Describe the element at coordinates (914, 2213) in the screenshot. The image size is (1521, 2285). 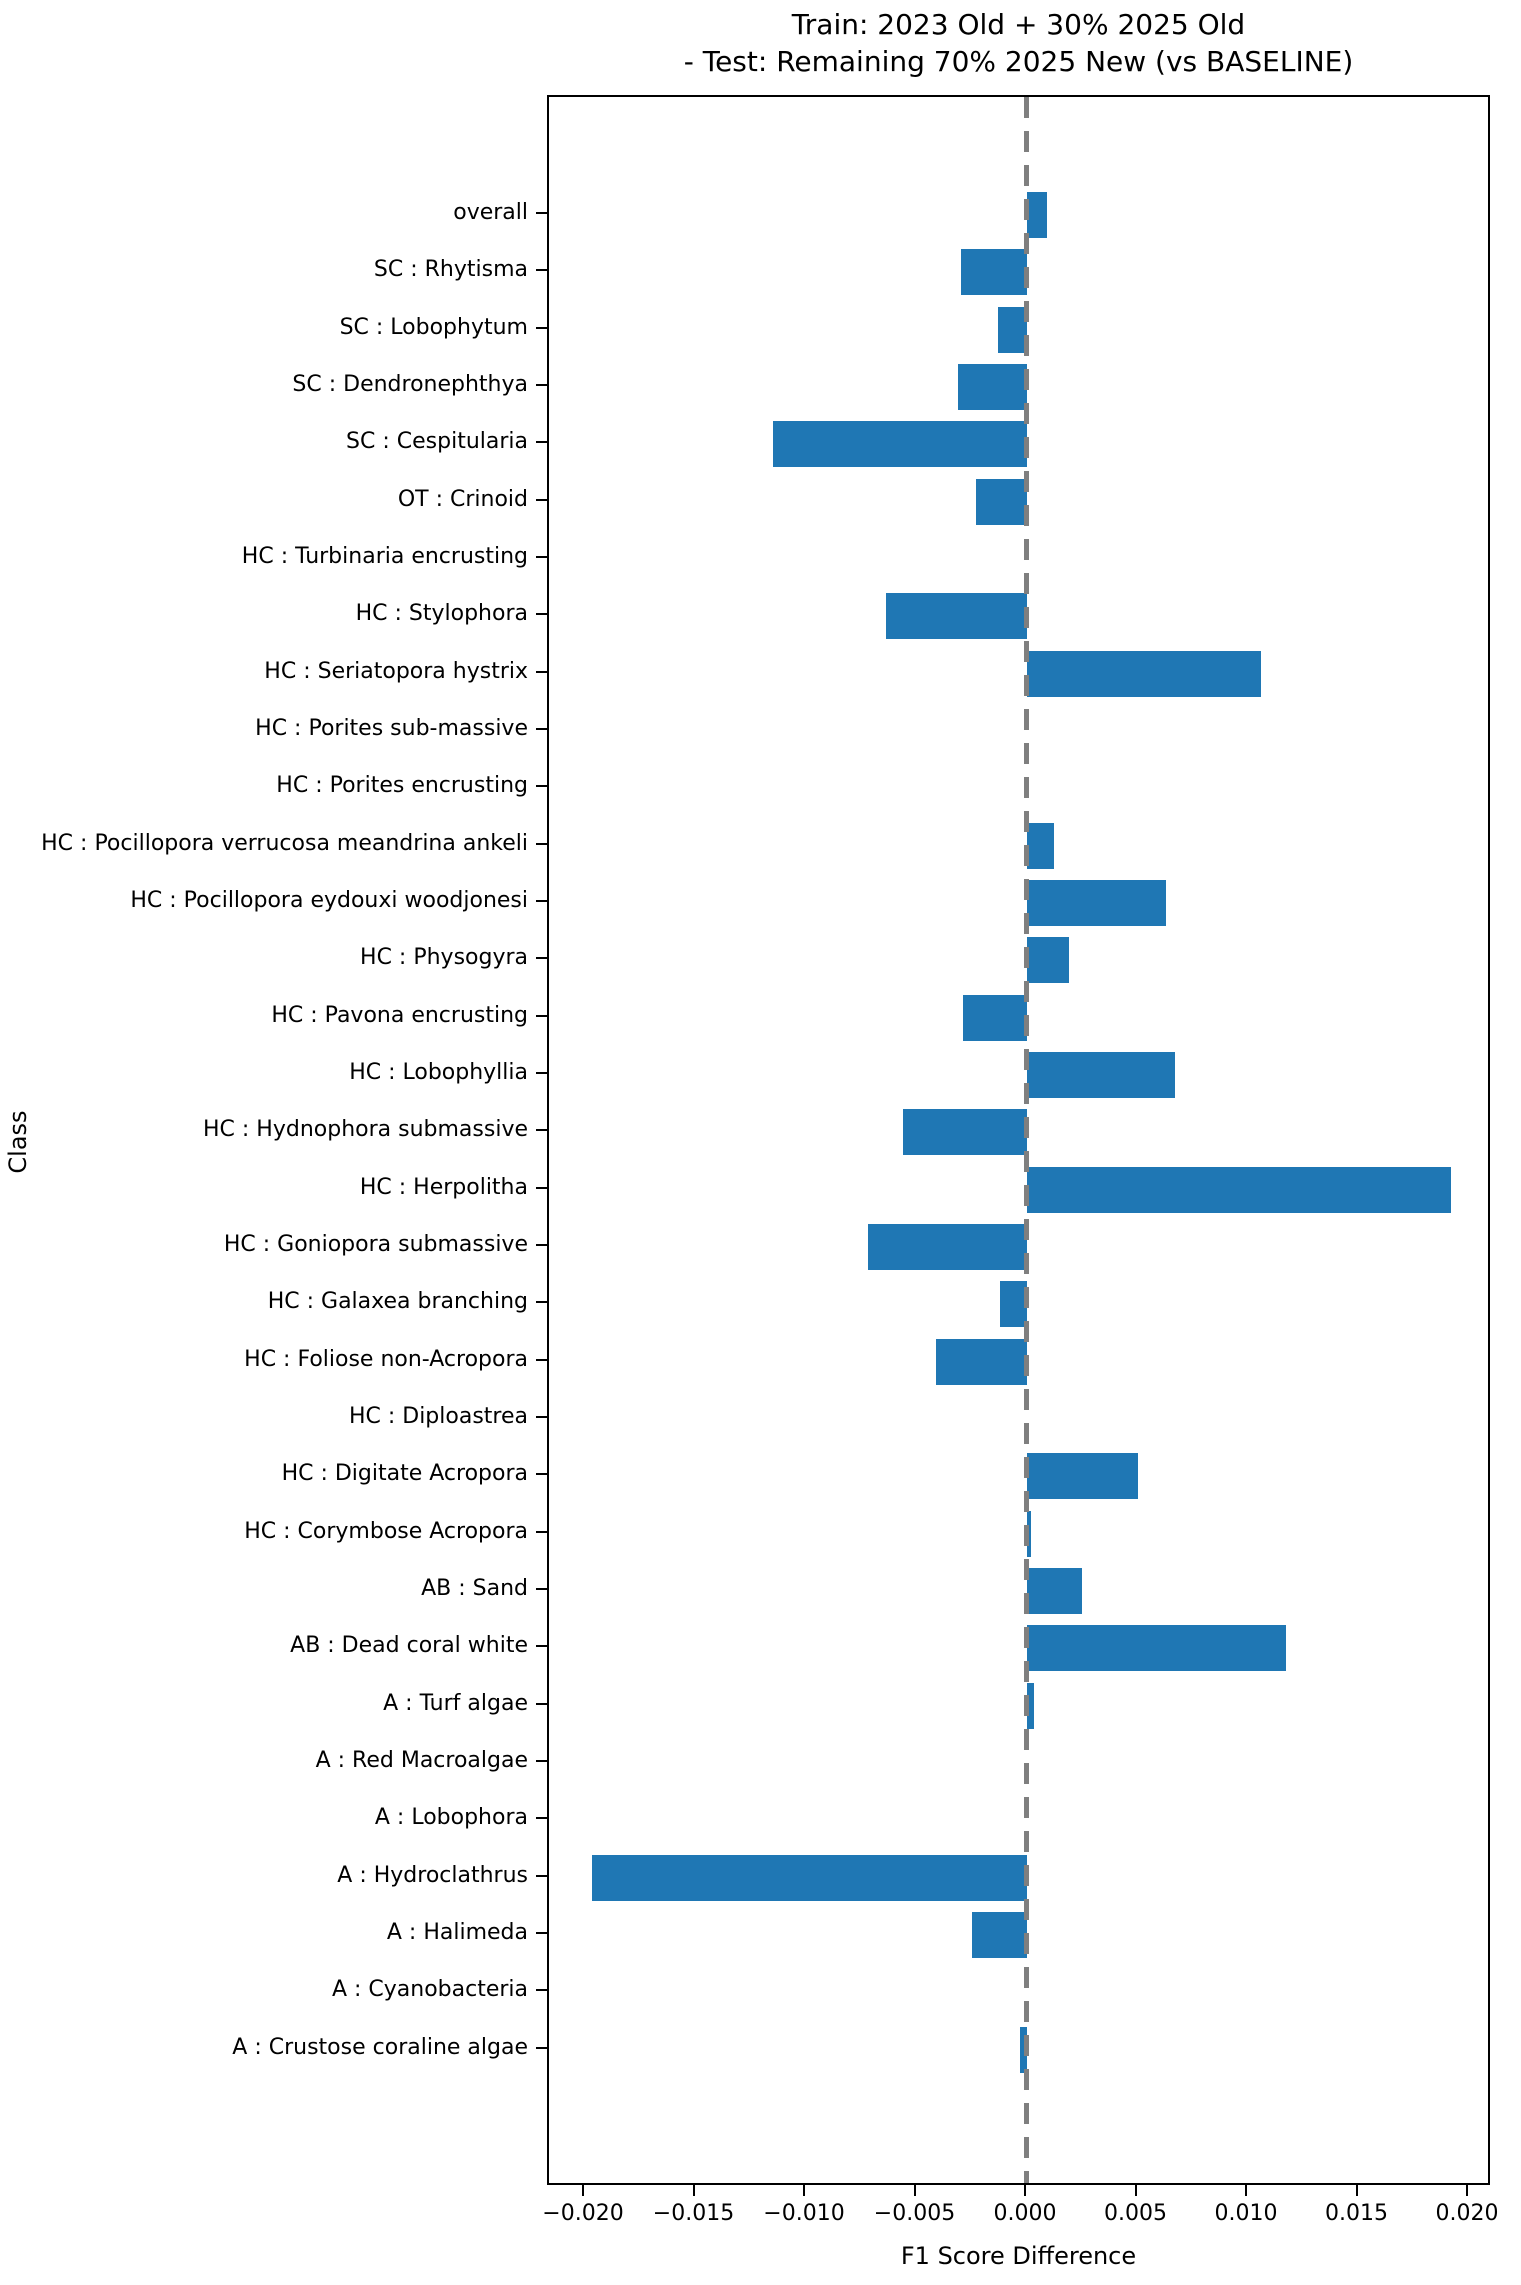
I see `x-tick-label: −0.005` at that location.